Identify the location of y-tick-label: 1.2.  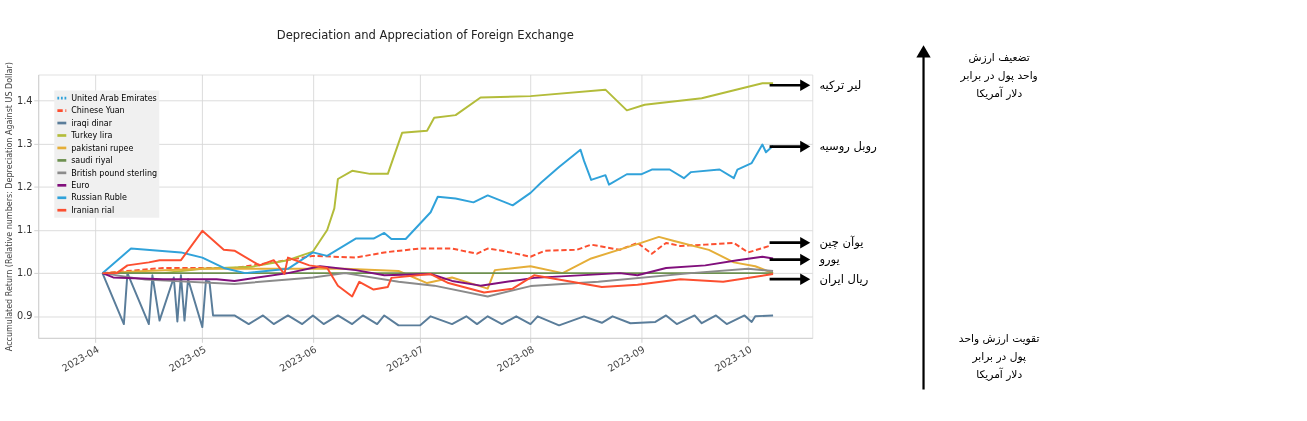
(24, 186).